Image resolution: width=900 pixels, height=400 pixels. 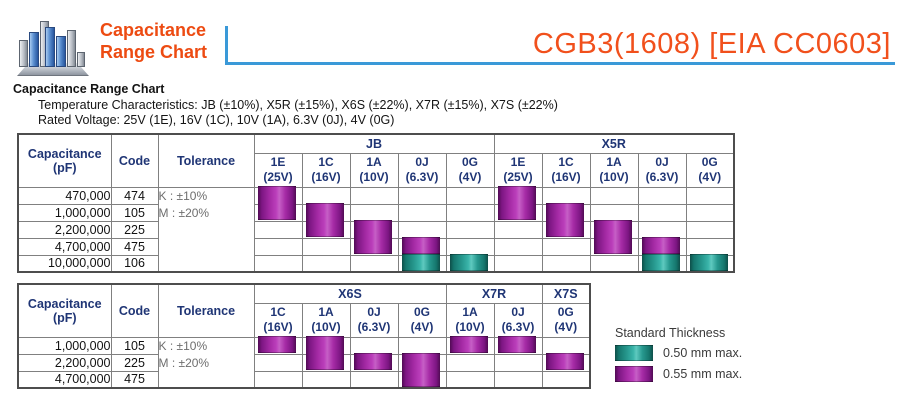 I want to click on capacitance-value: 470,000, so click(x=64, y=195).